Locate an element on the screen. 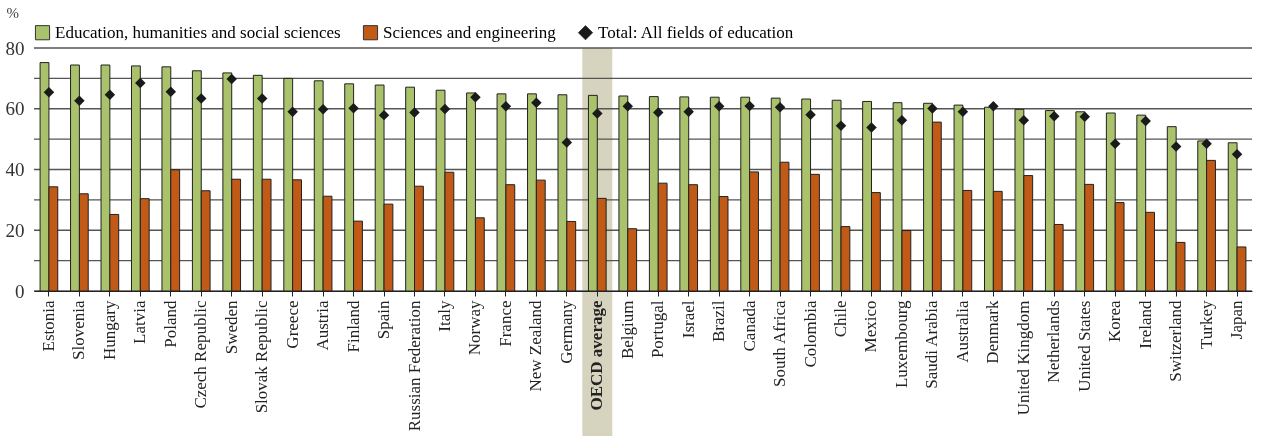 The image size is (1263, 436). x-tick-label: Australia is located at coordinates (962, 331).